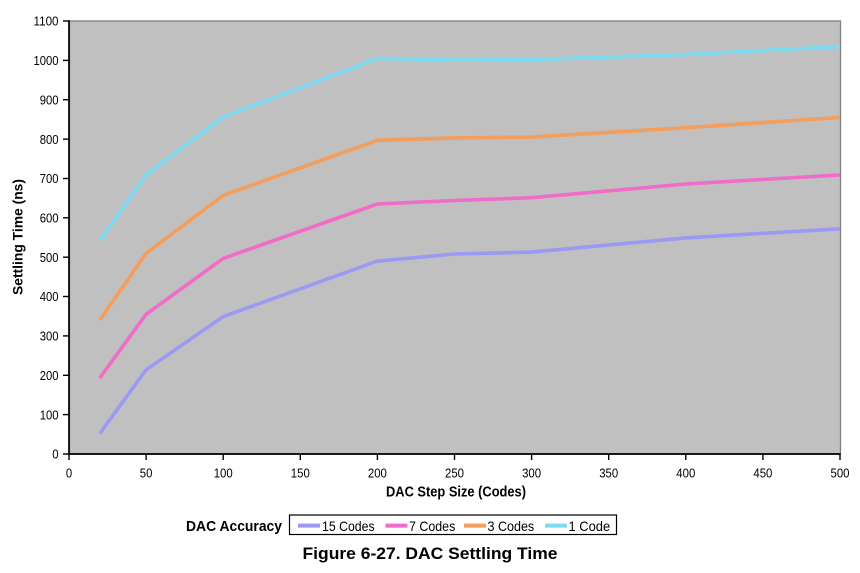  What do you see at coordinates (511, 526) in the screenshot?
I see `svg-text: 3 Codes` at bounding box center [511, 526].